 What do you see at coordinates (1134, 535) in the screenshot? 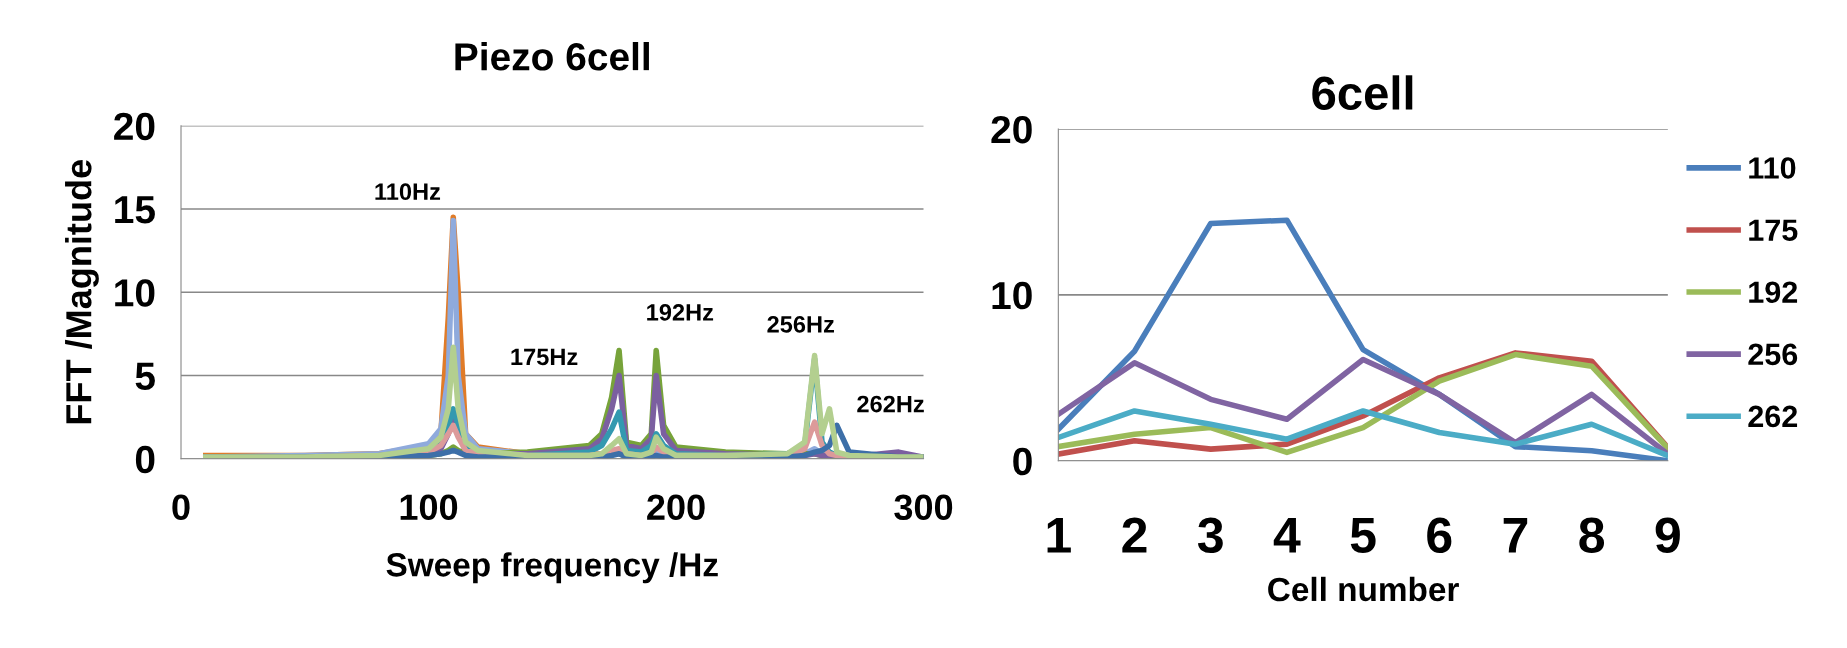
I see `x-tick-label: 2` at bounding box center [1134, 535].